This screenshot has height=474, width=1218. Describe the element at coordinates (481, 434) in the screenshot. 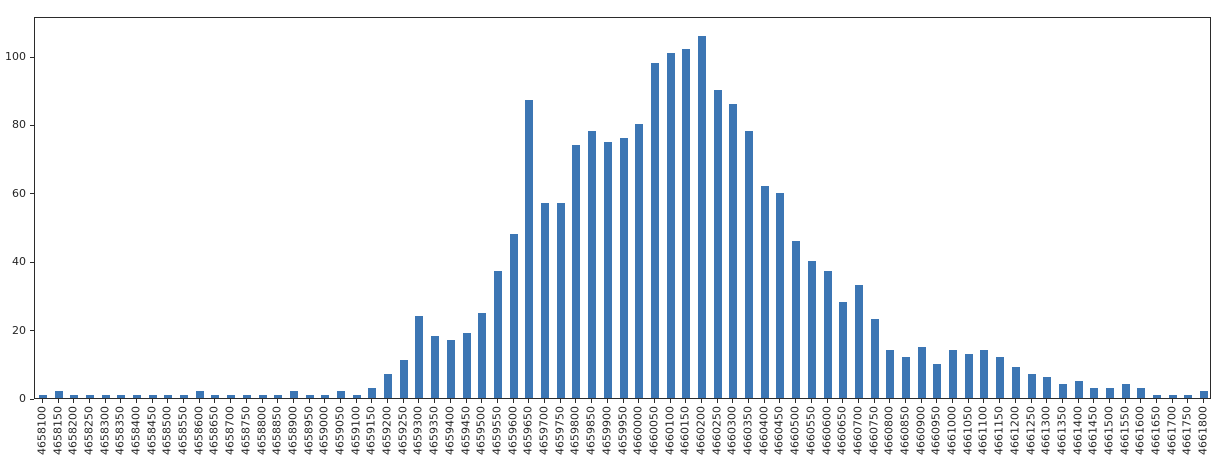

I see `x-tick-label: 4659500` at that location.